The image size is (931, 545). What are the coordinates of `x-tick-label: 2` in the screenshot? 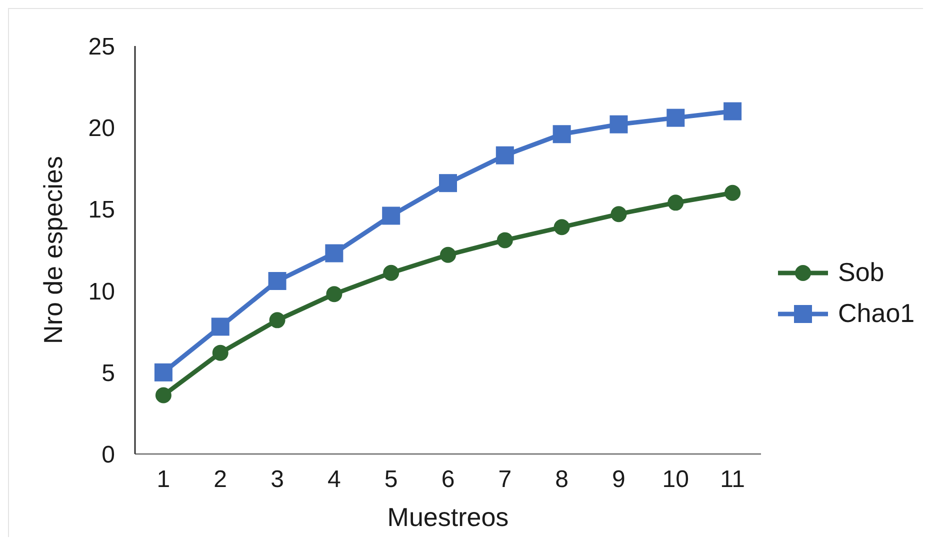 It's located at (221, 480).